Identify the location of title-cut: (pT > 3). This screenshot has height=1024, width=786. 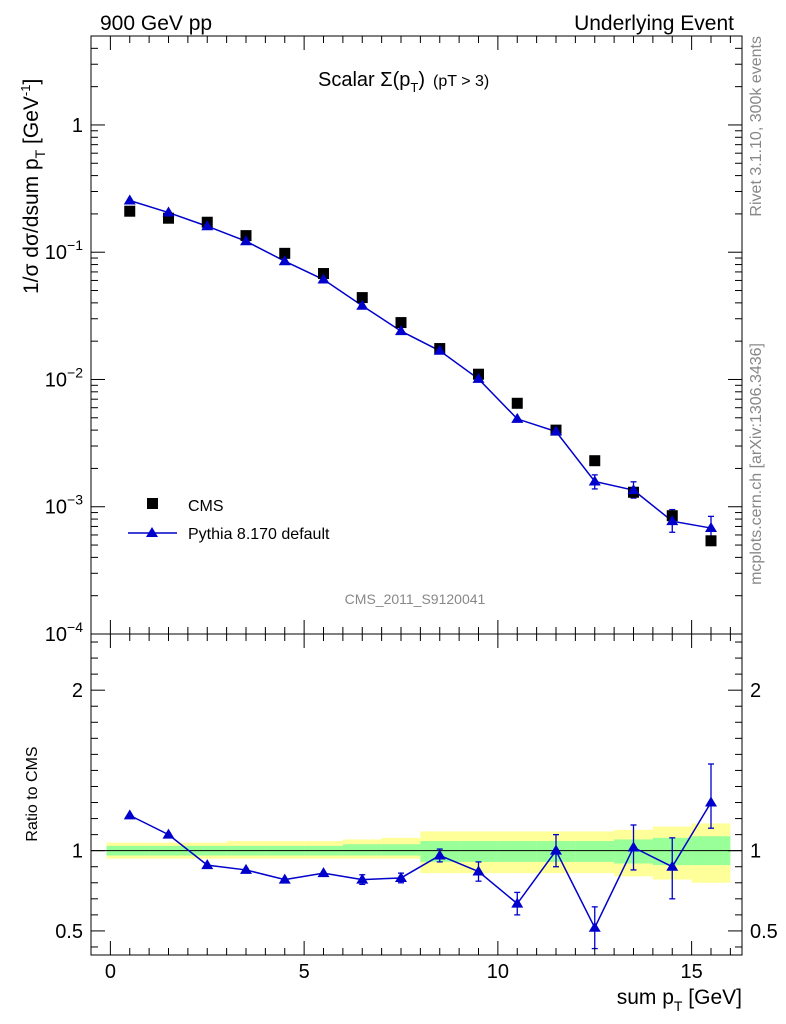
(461, 81).